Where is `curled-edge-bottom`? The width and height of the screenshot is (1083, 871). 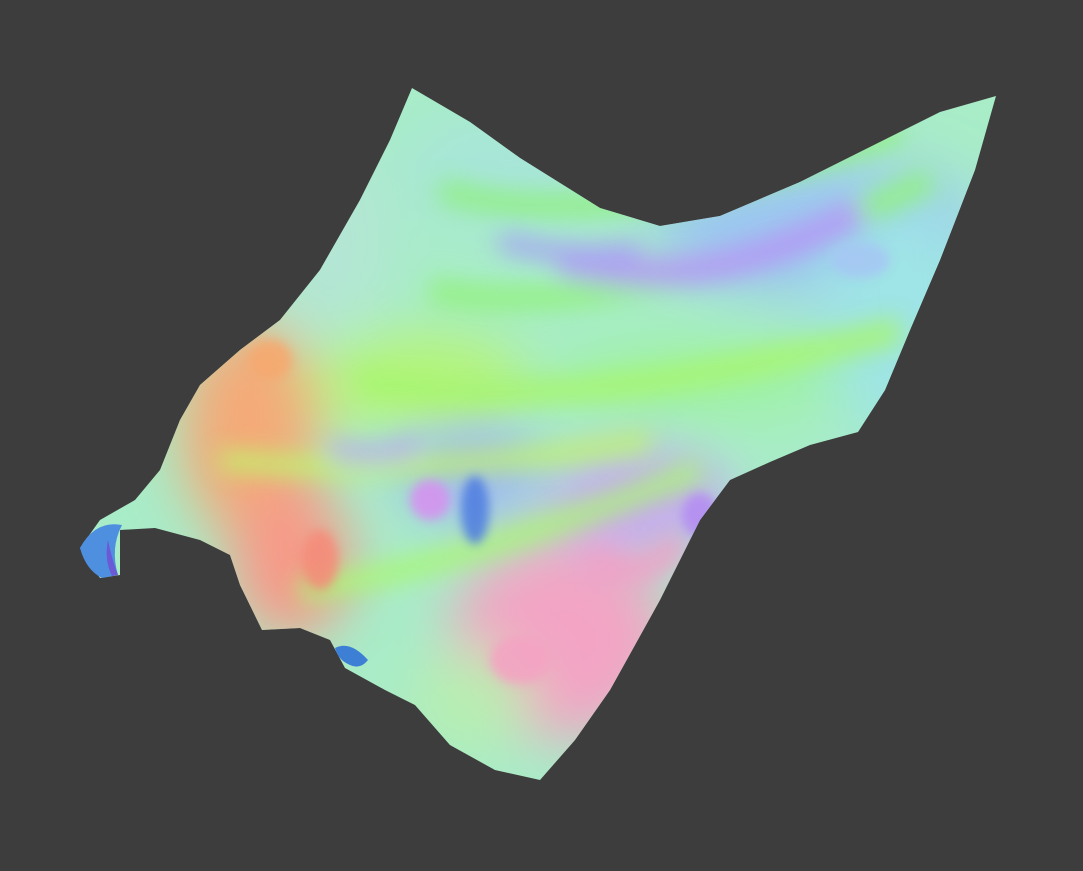 curled-edge-bottom is located at coordinates (351, 656).